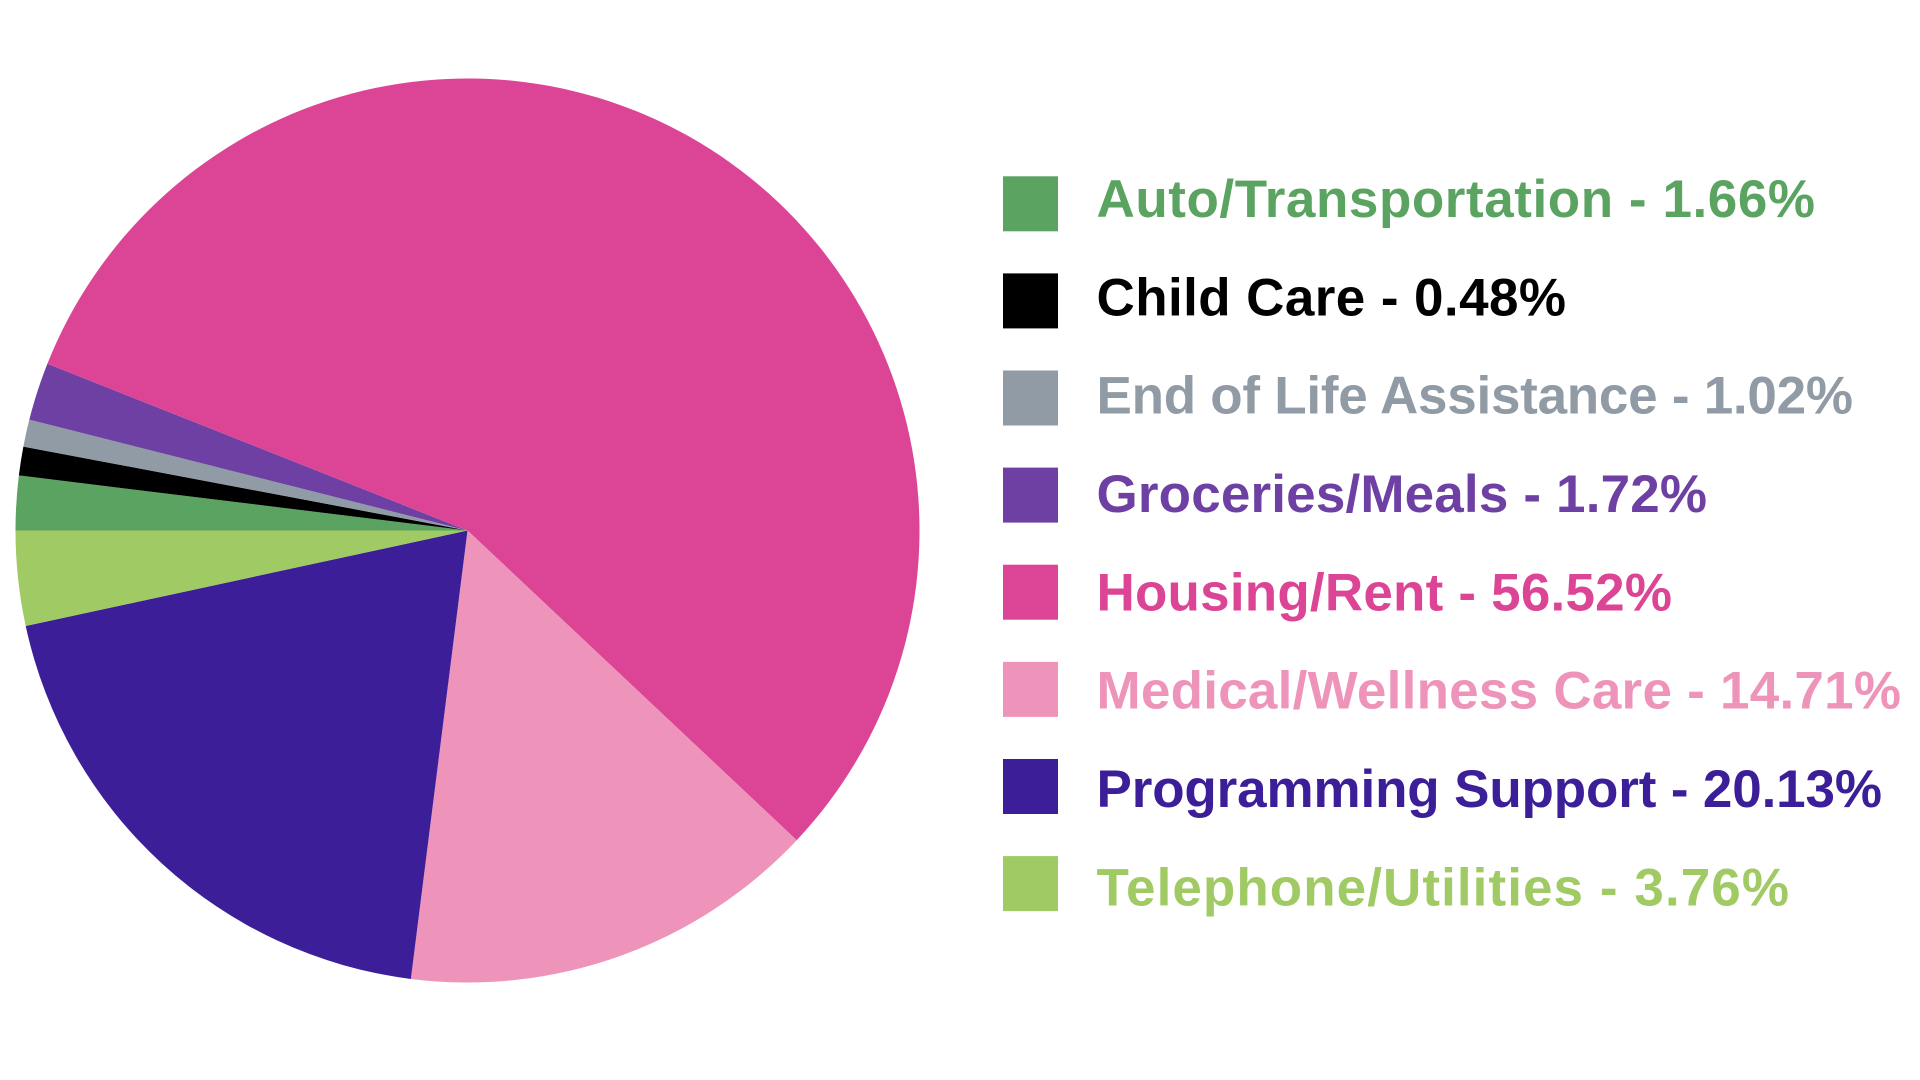  Describe the element at coordinates (1332, 297) in the screenshot. I see `svg-text: Child Care - 0.48%` at that location.